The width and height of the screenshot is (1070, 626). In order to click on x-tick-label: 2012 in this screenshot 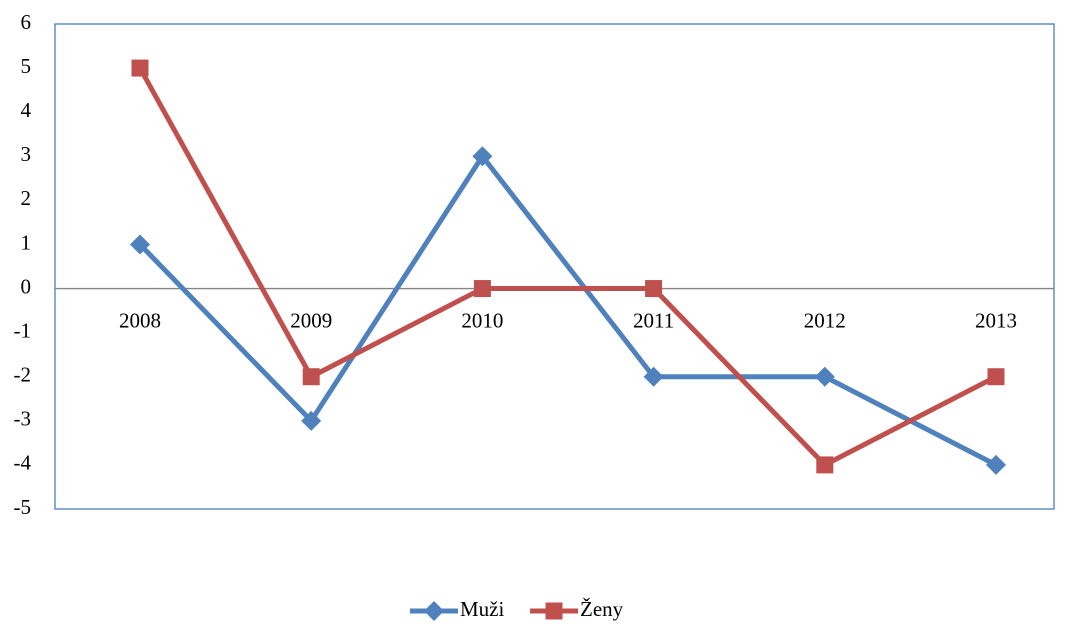, I will do `click(825, 320)`.